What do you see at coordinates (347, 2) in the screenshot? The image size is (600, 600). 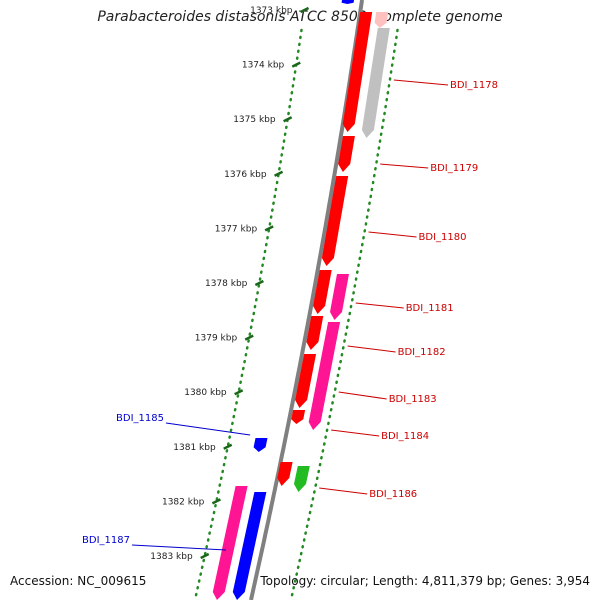 I see `gene-top-blue` at bounding box center [347, 2].